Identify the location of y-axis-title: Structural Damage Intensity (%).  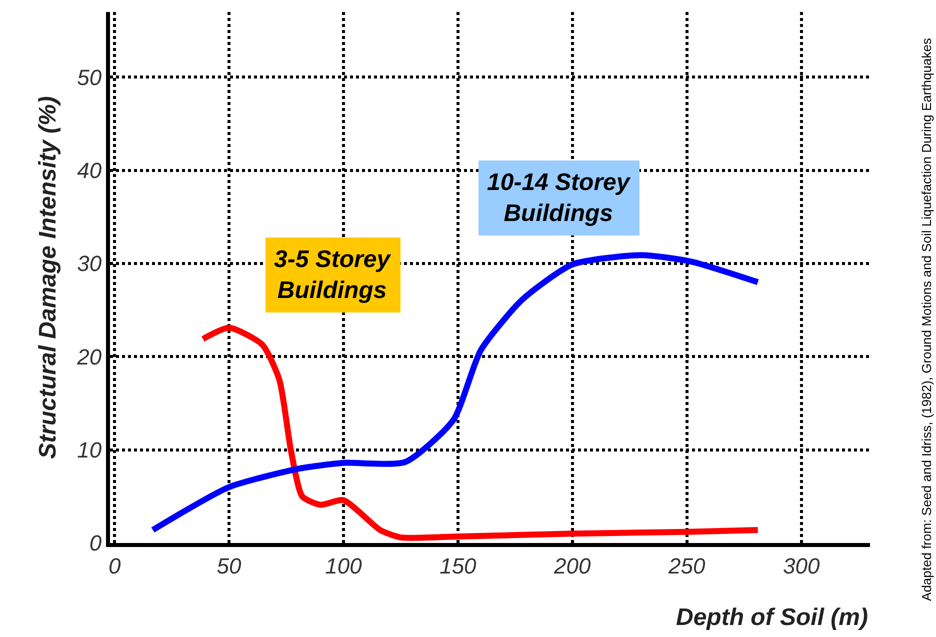
(48, 277).